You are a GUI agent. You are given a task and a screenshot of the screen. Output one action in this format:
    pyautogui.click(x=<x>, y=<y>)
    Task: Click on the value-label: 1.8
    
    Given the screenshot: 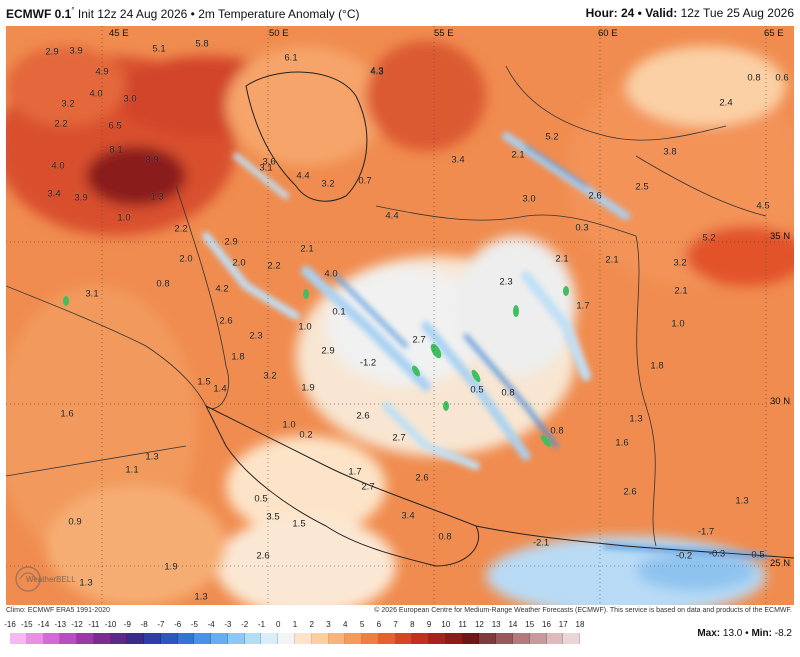 What is the action you would take?
    pyautogui.click(x=238, y=357)
    